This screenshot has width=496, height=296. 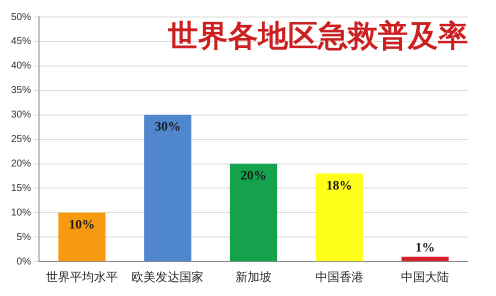 I want to click on y-tick-label: 30%, so click(x=21, y=115).